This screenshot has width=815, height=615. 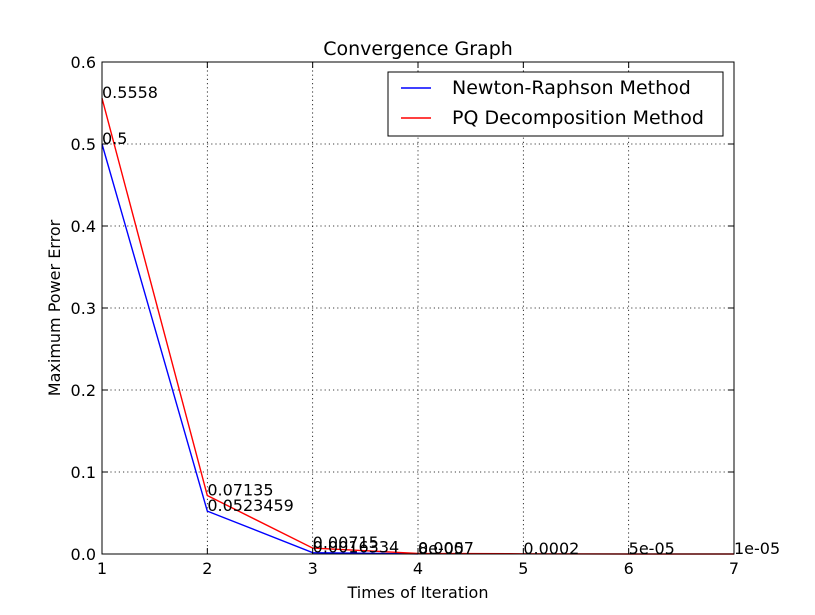 I want to click on y-tick-label: 0.1, so click(x=83, y=472).